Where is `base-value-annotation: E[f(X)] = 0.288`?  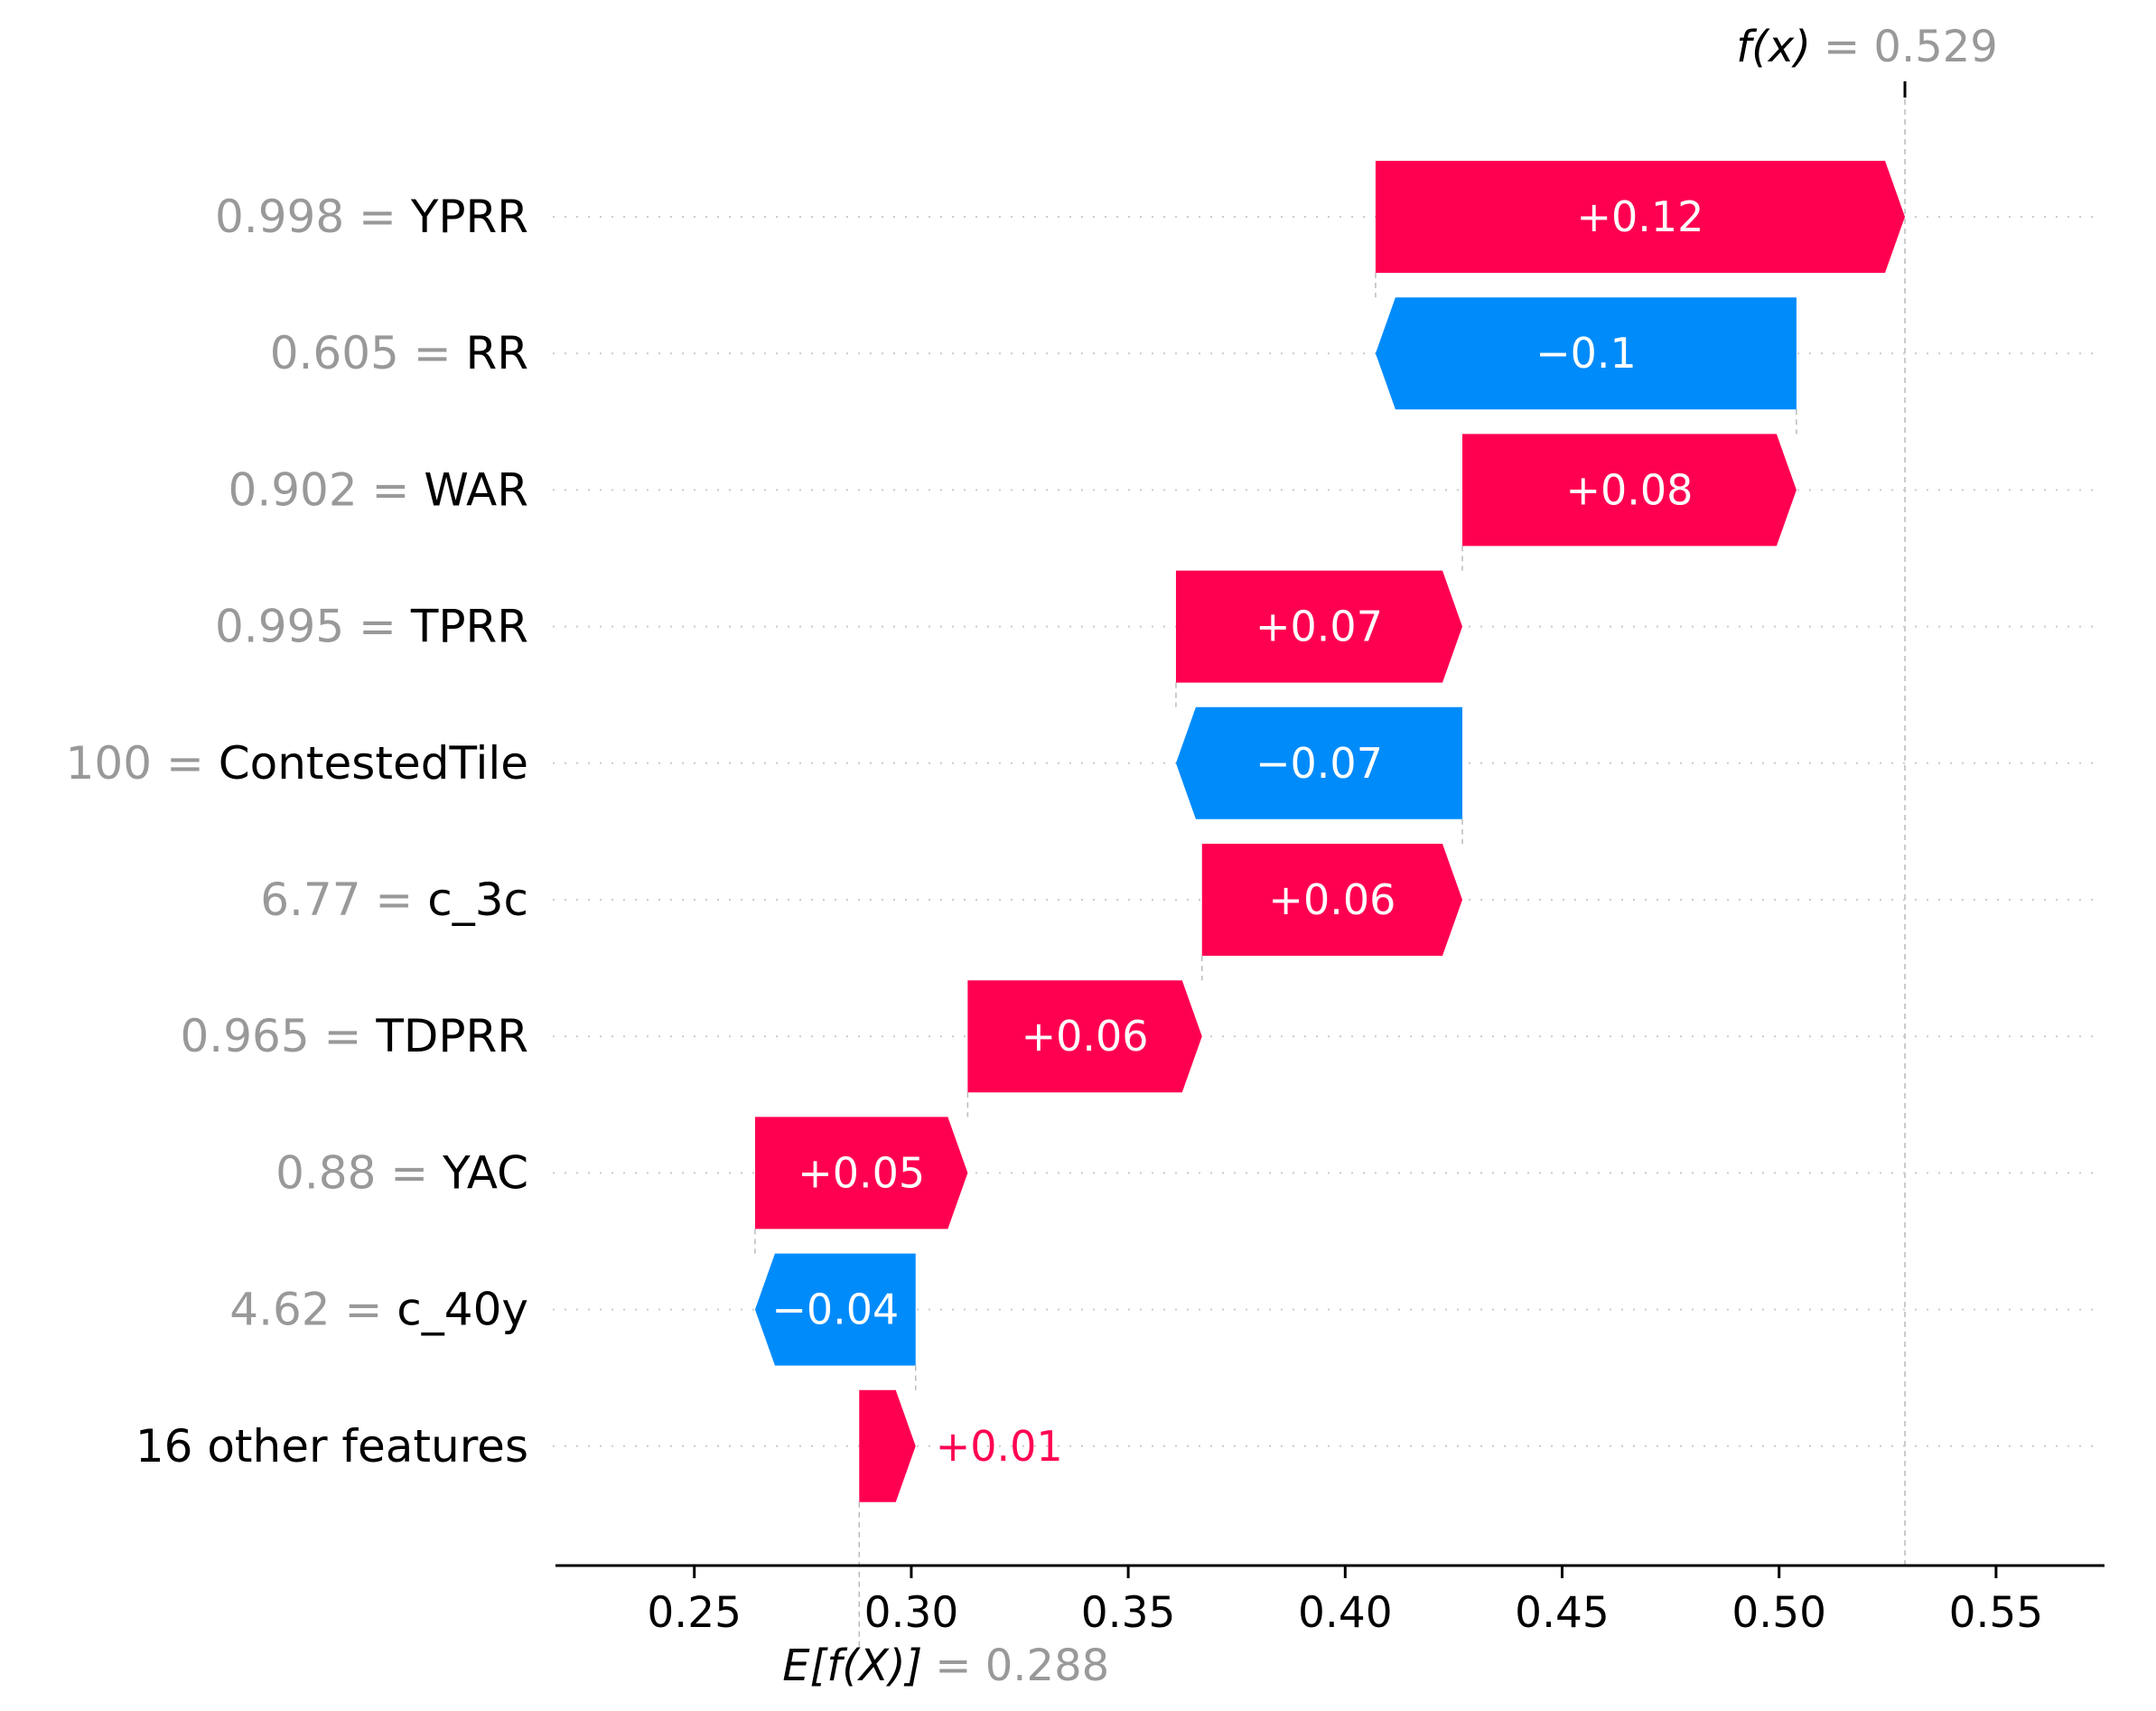
base-value-annotation: E[f(X)] = 0.288 is located at coordinates (946, 1666).